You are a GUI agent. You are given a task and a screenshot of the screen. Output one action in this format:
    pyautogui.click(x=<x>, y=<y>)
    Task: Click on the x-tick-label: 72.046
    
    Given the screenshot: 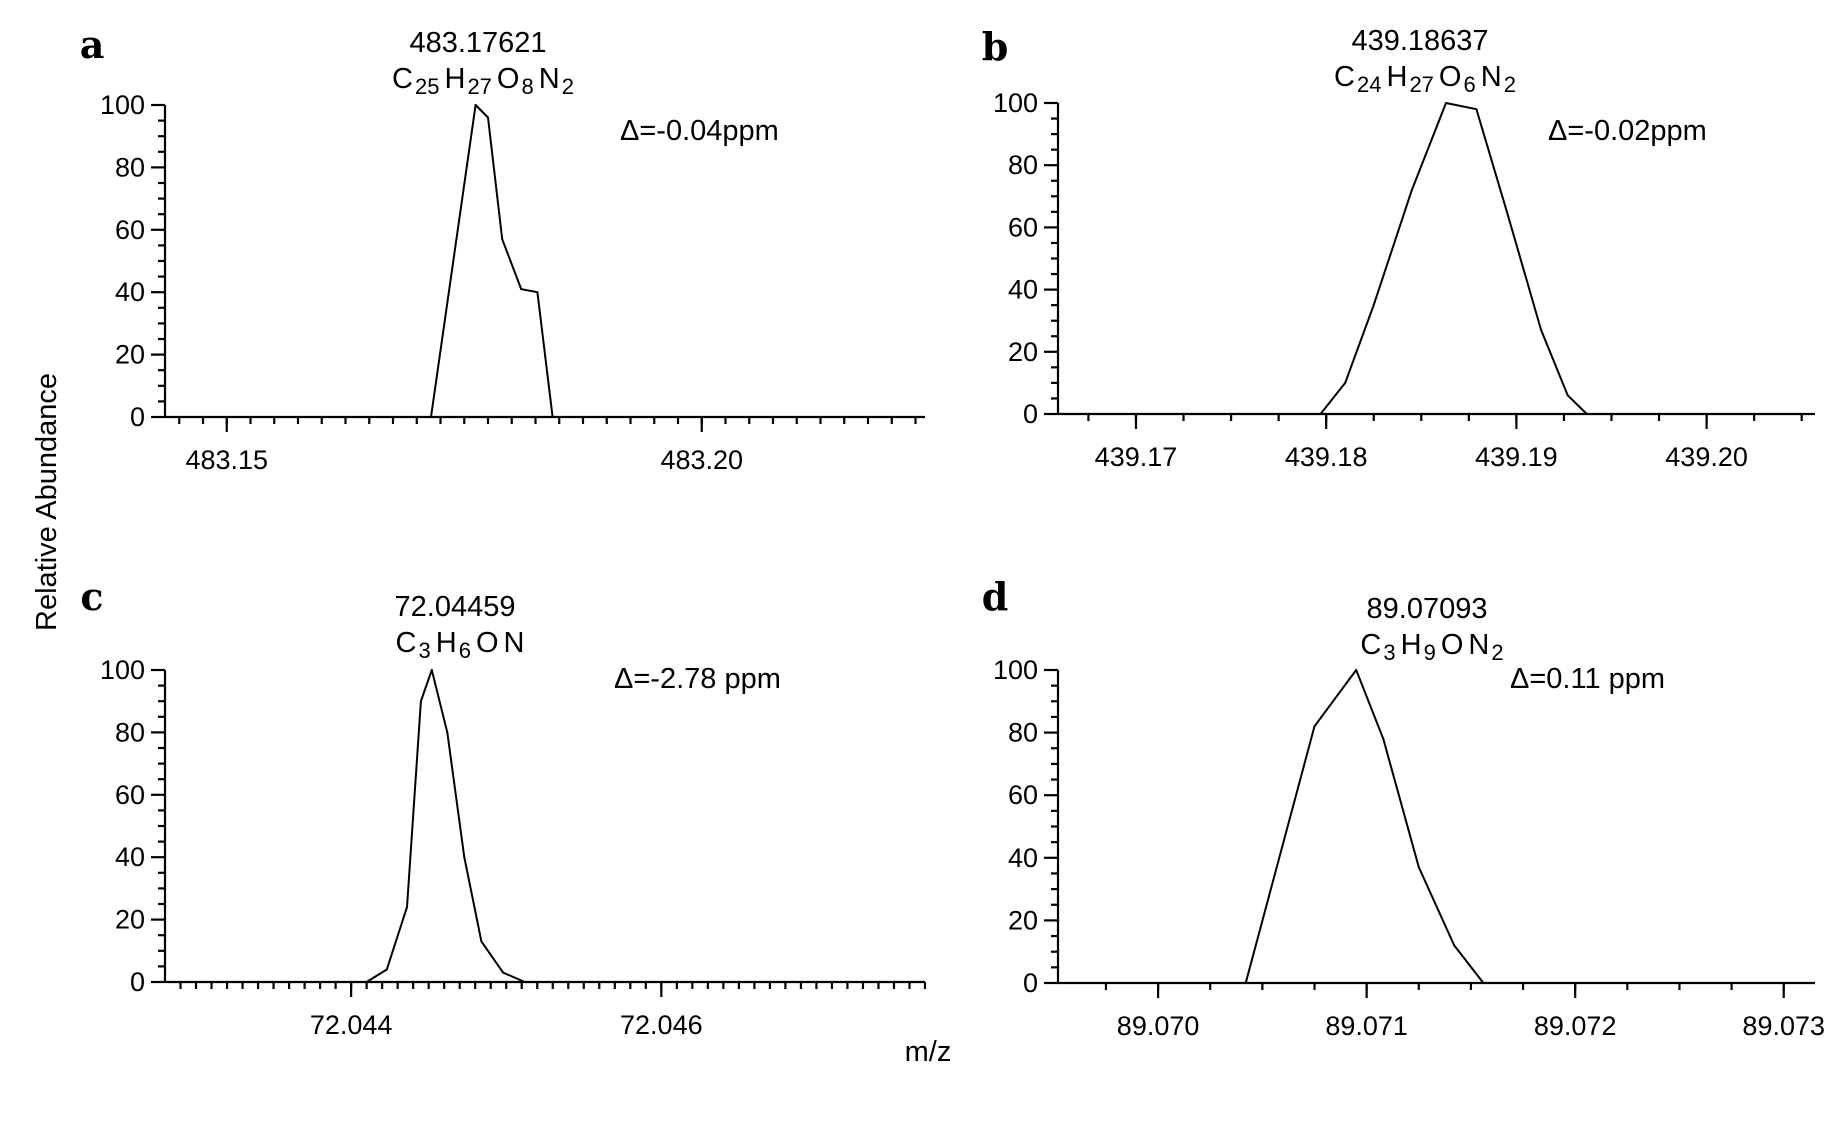 What is the action you would take?
    pyautogui.click(x=661, y=1025)
    